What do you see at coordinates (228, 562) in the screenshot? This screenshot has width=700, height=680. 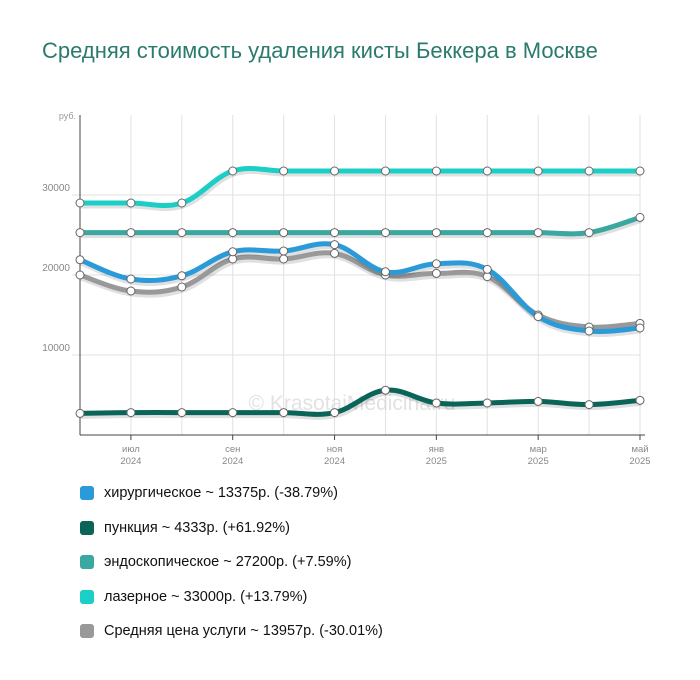 I see `legend-label-endoscopic: эндоскопическое ~ 27200р. (+7.59%)` at bounding box center [228, 562].